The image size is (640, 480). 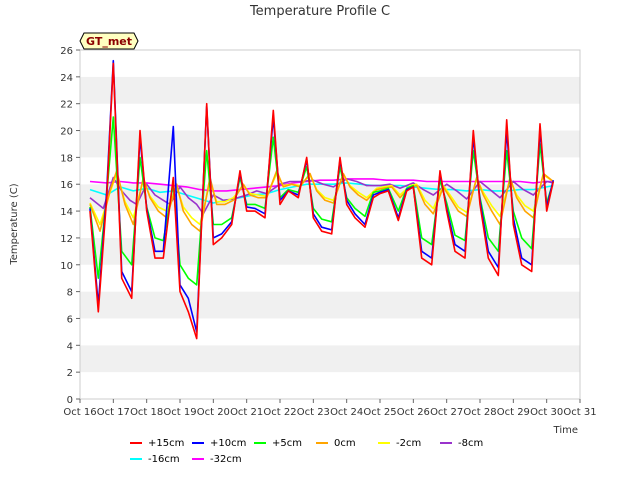 I want to click on legend-label: -32cm, so click(x=226, y=459).